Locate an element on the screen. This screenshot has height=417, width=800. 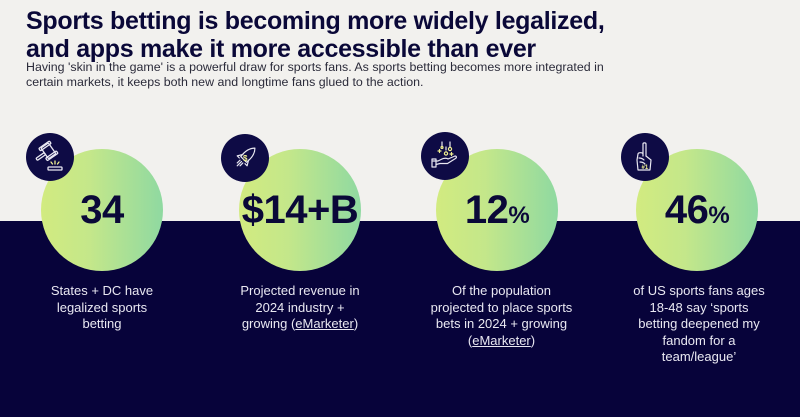
icon-badge: #1 is located at coordinates (645, 157).